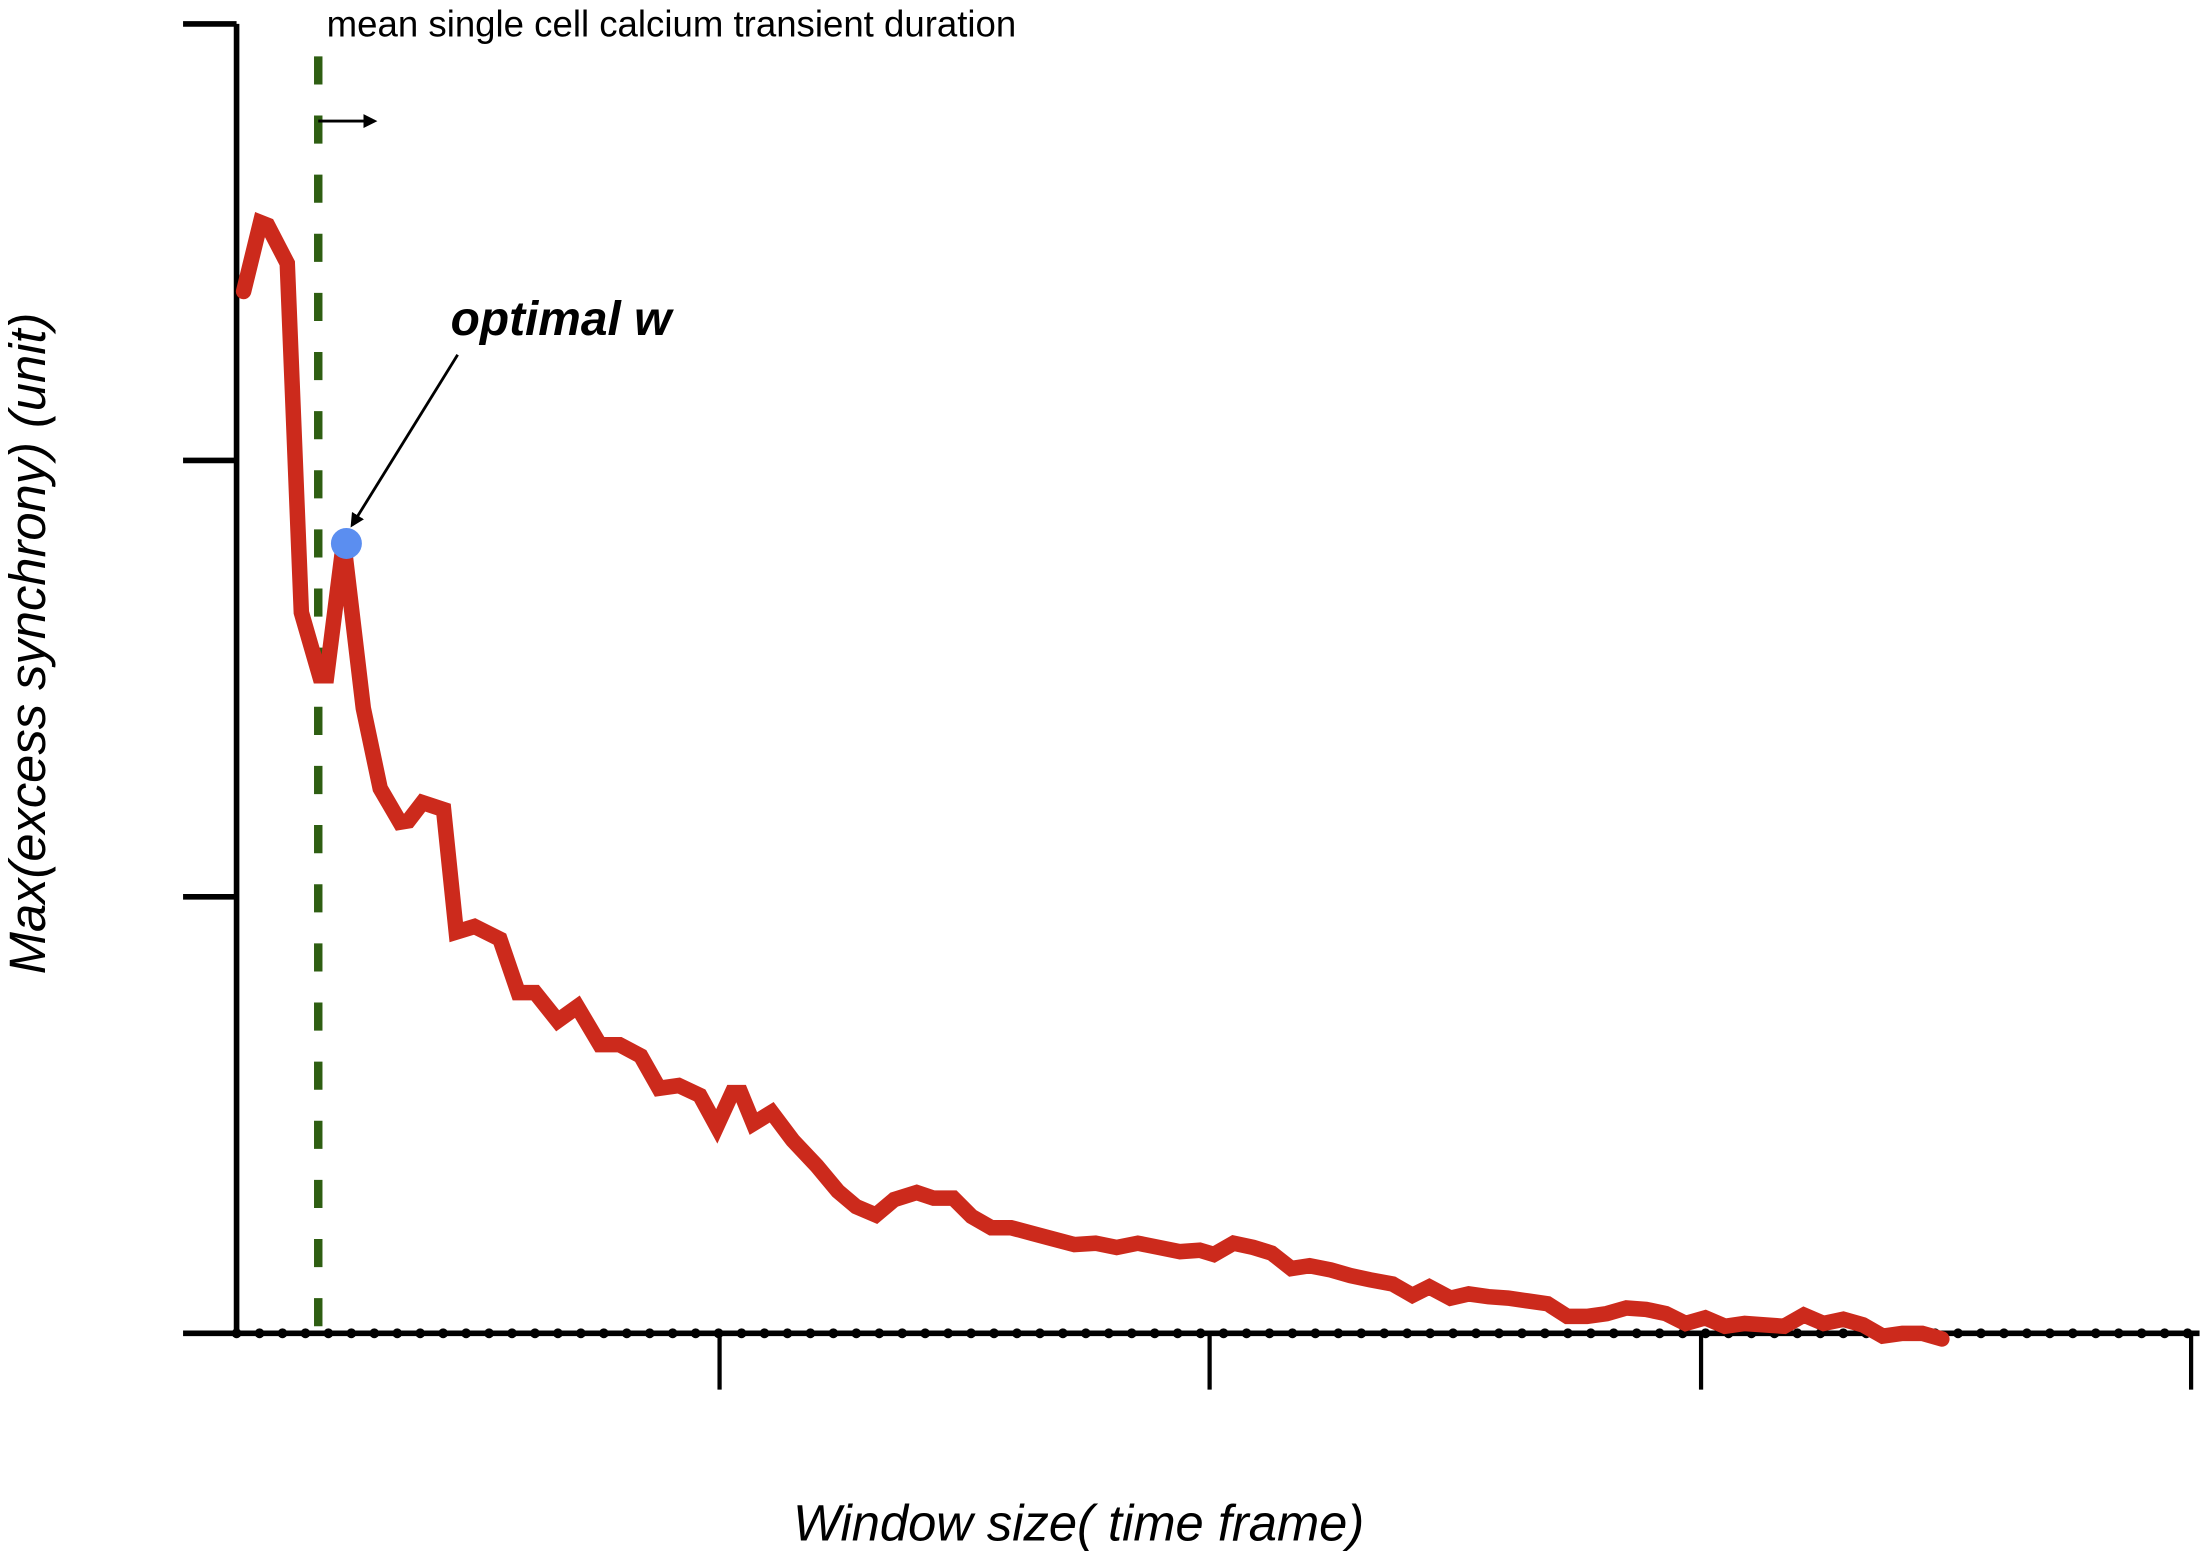  I want to click on optimal-point, so click(346, 543).